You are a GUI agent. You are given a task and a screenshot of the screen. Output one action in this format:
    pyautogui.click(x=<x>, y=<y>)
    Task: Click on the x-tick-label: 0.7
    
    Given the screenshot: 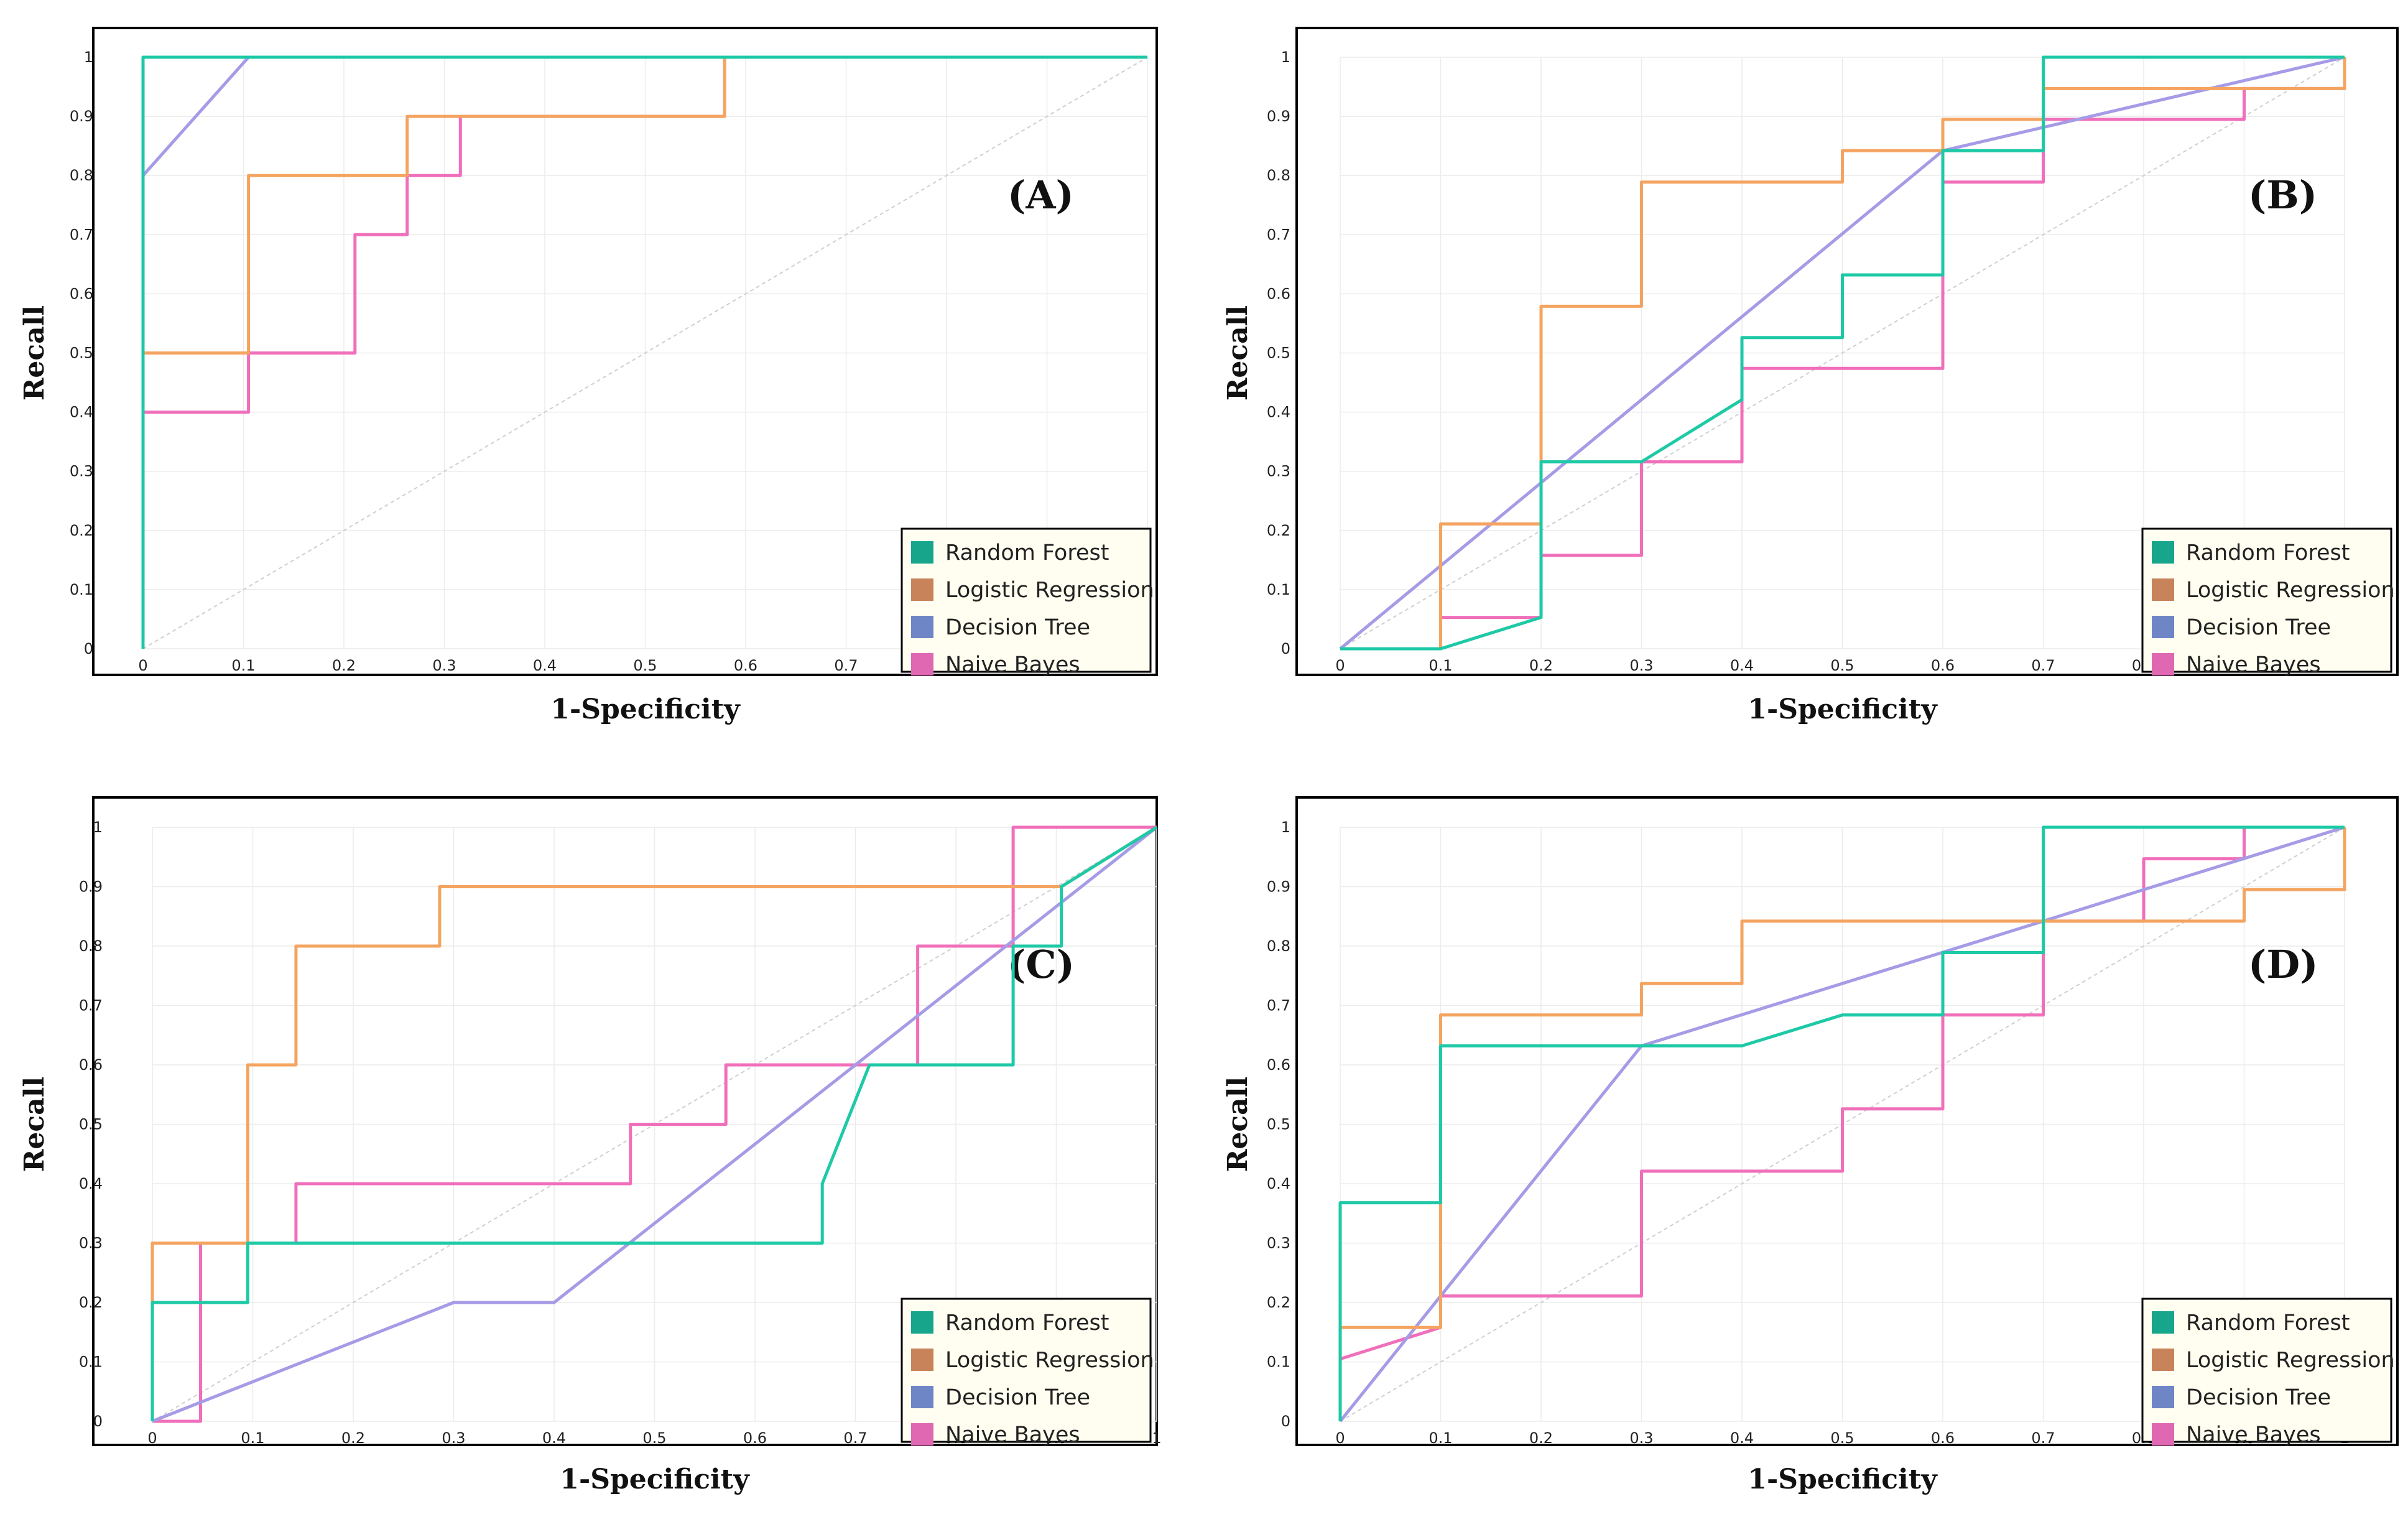 What is the action you would take?
    pyautogui.click(x=846, y=665)
    